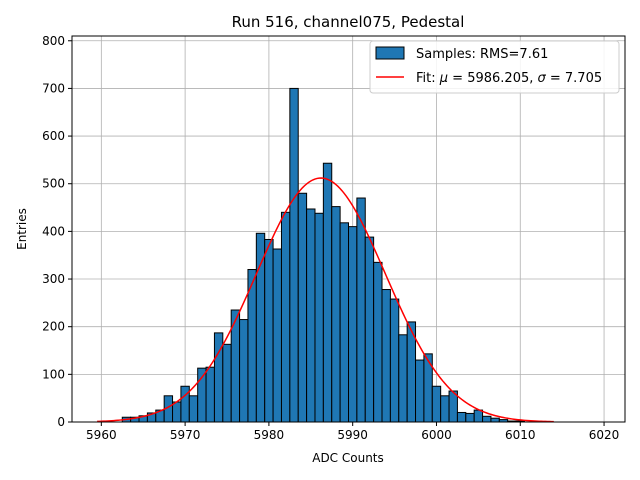  Describe the element at coordinates (348, 22) in the screenshot. I see `chart-title: Run 516, channel075, Pedestal` at that location.